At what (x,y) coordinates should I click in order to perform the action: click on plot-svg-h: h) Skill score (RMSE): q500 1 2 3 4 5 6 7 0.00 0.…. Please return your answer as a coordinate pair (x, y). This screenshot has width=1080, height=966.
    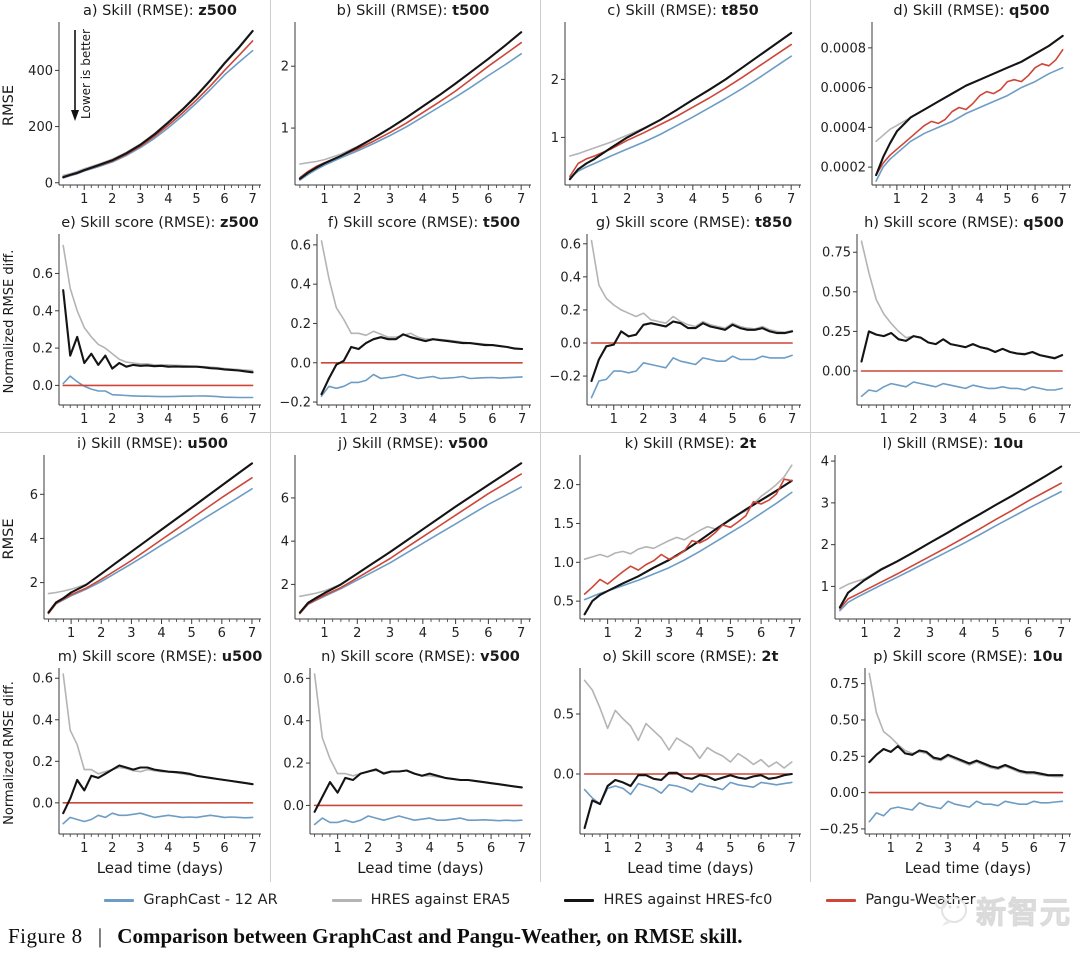
    Looking at the image, I should click on (946, 321).